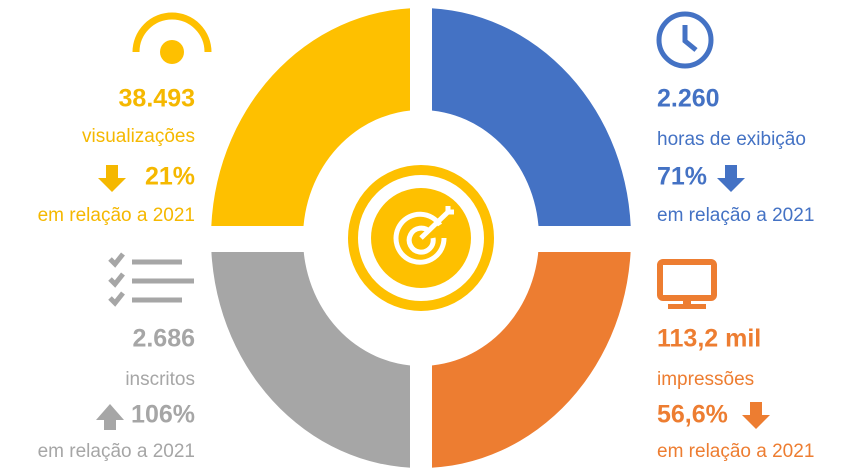  Describe the element at coordinates (682, 177) in the screenshot. I see `metric-change: 71%` at that location.